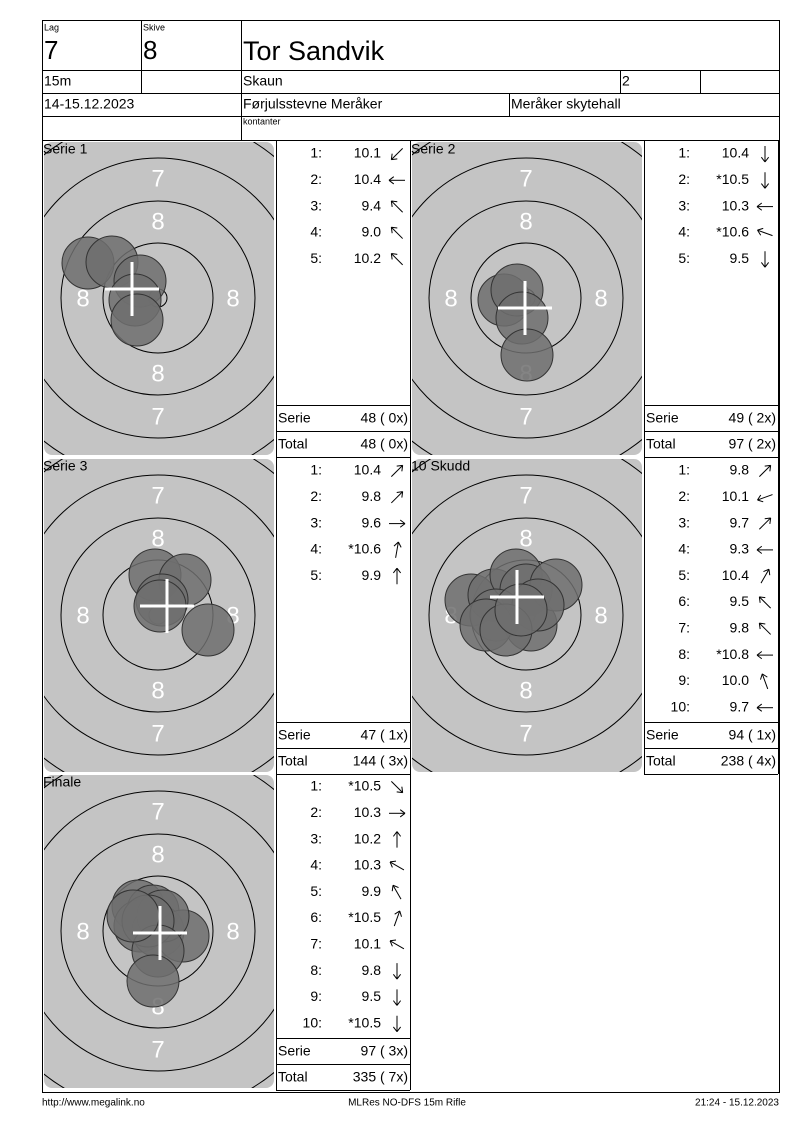  Describe the element at coordinates (367, 865) in the screenshot. I see `shot-score: 10.3` at that location.